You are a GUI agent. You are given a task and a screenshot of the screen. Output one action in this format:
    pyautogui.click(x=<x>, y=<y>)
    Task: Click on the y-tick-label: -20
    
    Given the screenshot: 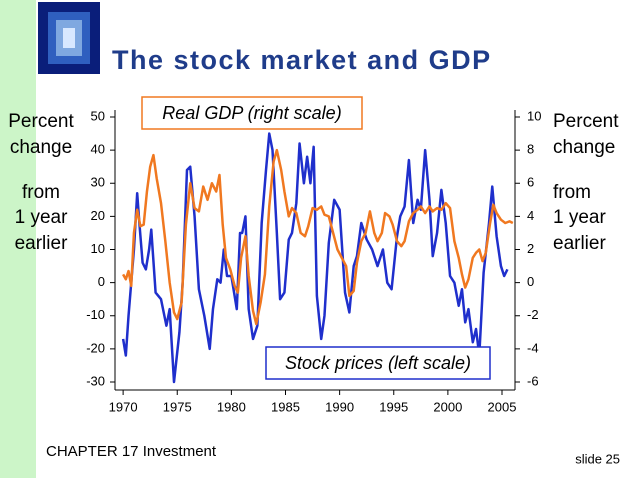 What is the action you would take?
    pyautogui.click(x=95, y=347)
    